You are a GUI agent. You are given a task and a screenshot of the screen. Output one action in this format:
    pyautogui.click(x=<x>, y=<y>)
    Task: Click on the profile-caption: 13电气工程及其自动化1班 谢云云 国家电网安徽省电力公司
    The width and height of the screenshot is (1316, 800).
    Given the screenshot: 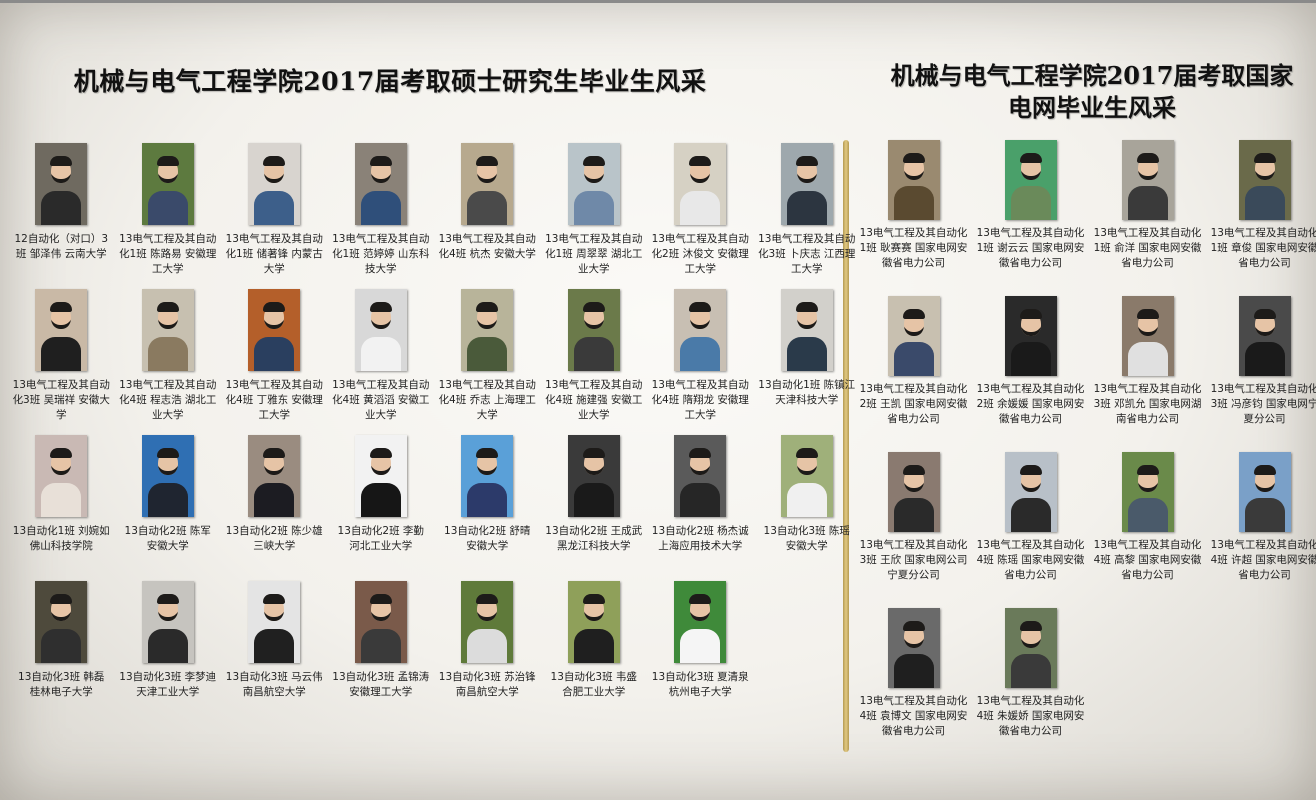 What is the action you would take?
    pyautogui.click(x=1030, y=248)
    